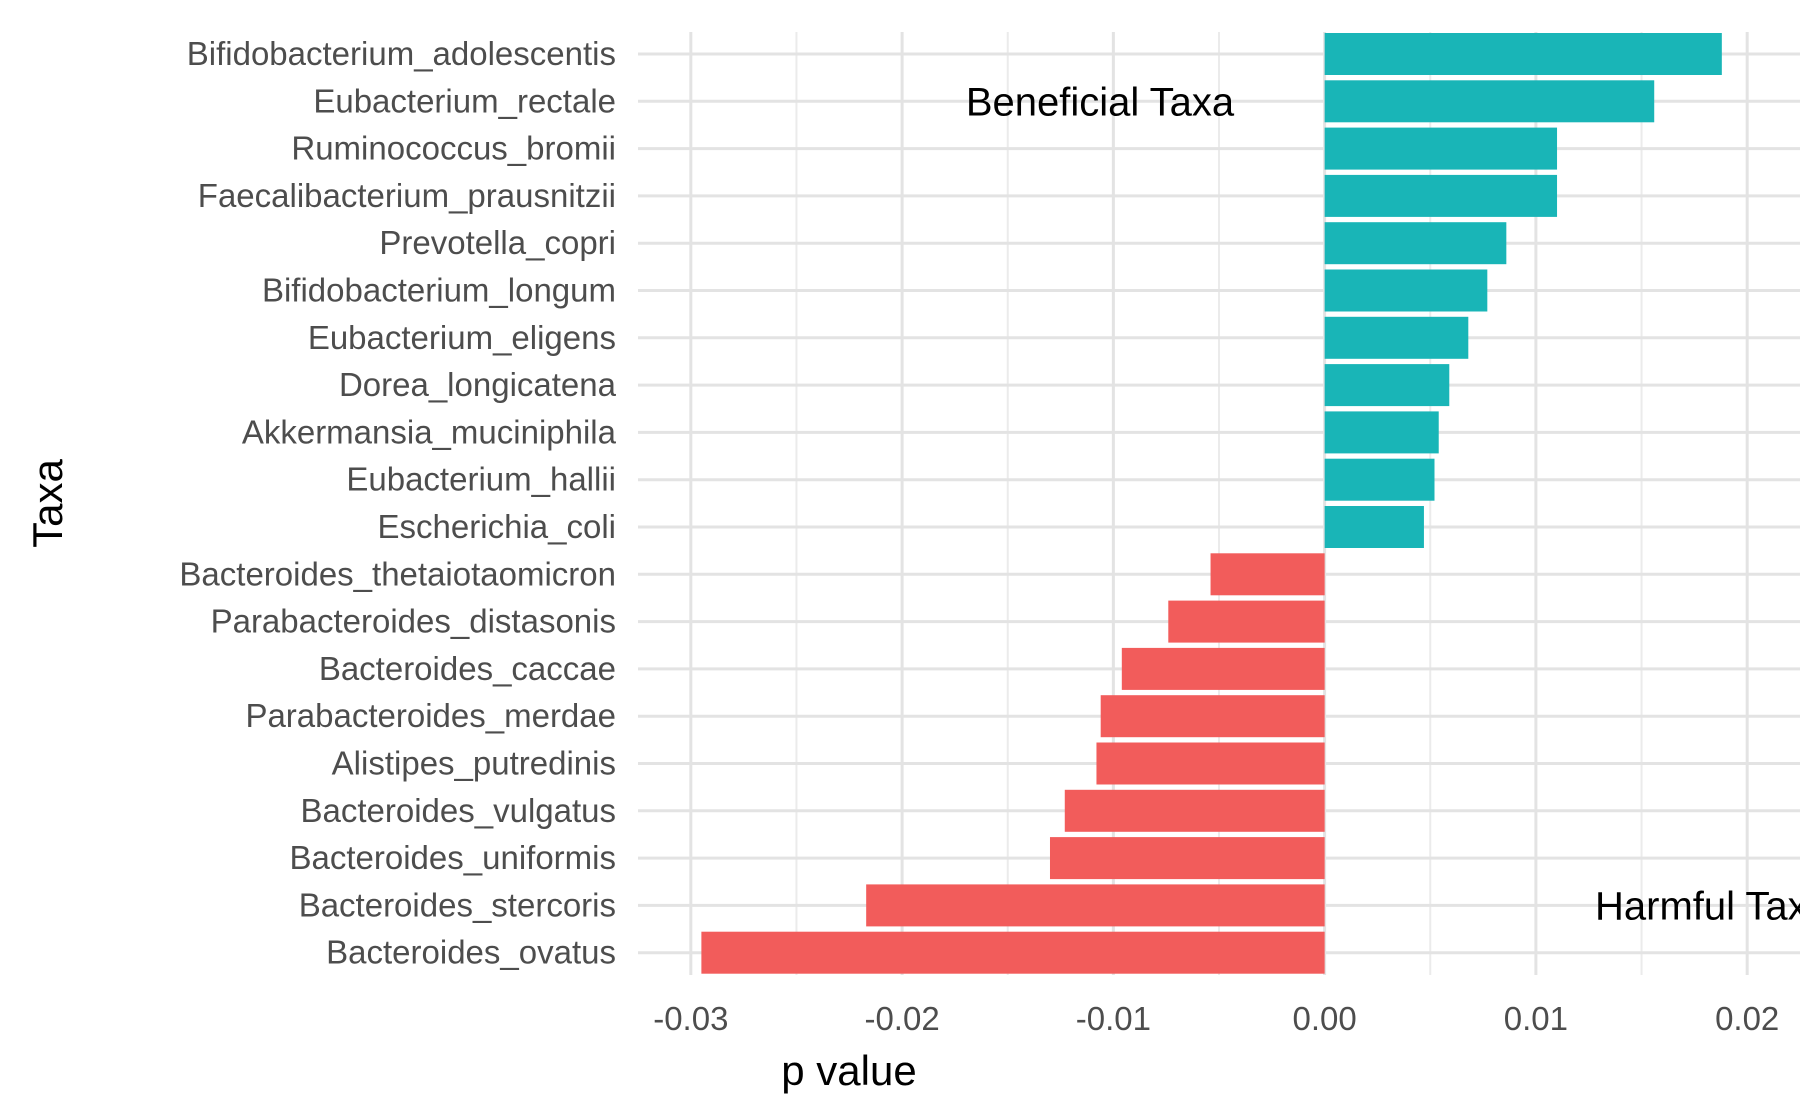  Describe the element at coordinates (453, 148) in the screenshot. I see `y-tick-label: Ruminococcus_bromii` at that location.